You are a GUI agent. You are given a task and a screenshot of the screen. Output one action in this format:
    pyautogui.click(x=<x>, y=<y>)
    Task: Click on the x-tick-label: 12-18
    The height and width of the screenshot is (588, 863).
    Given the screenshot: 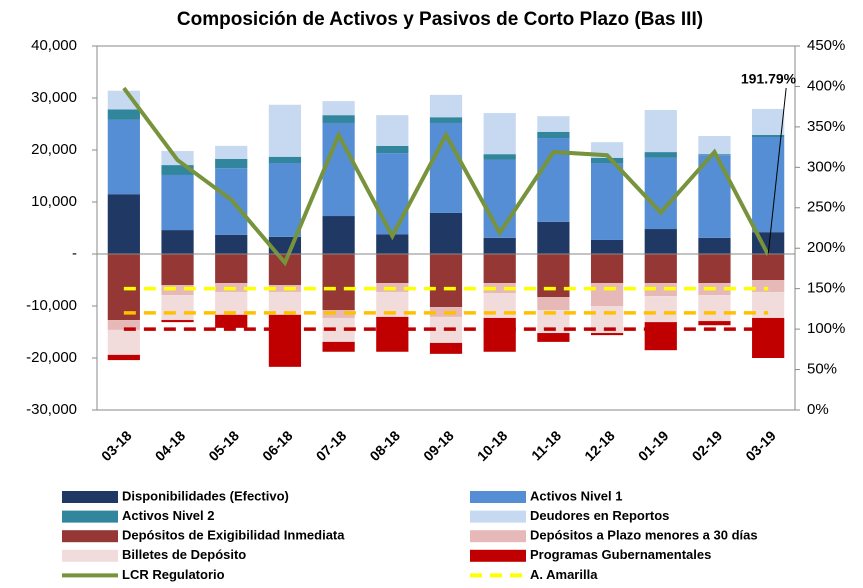 What is the action you would take?
    pyautogui.click(x=599, y=445)
    